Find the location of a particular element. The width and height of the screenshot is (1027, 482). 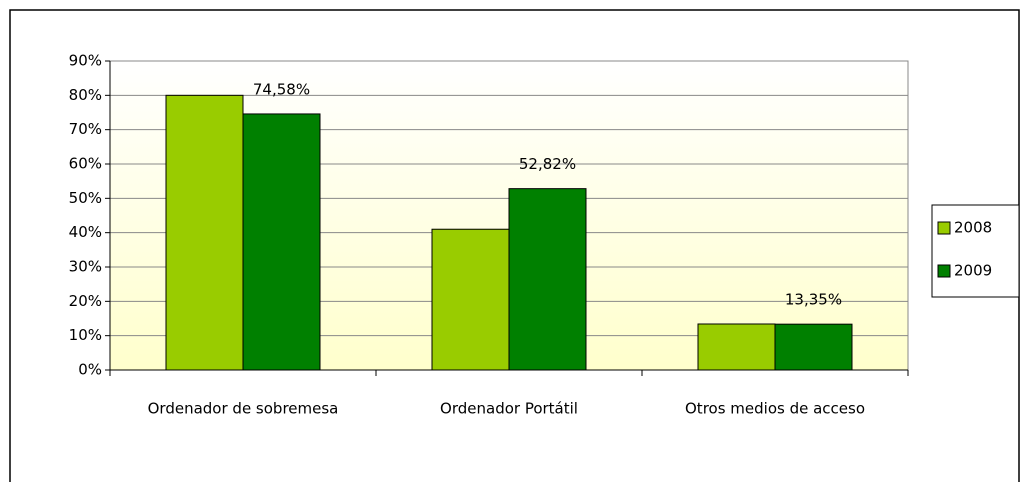

y-tick-label: 40% is located at coordinates (85, 232).